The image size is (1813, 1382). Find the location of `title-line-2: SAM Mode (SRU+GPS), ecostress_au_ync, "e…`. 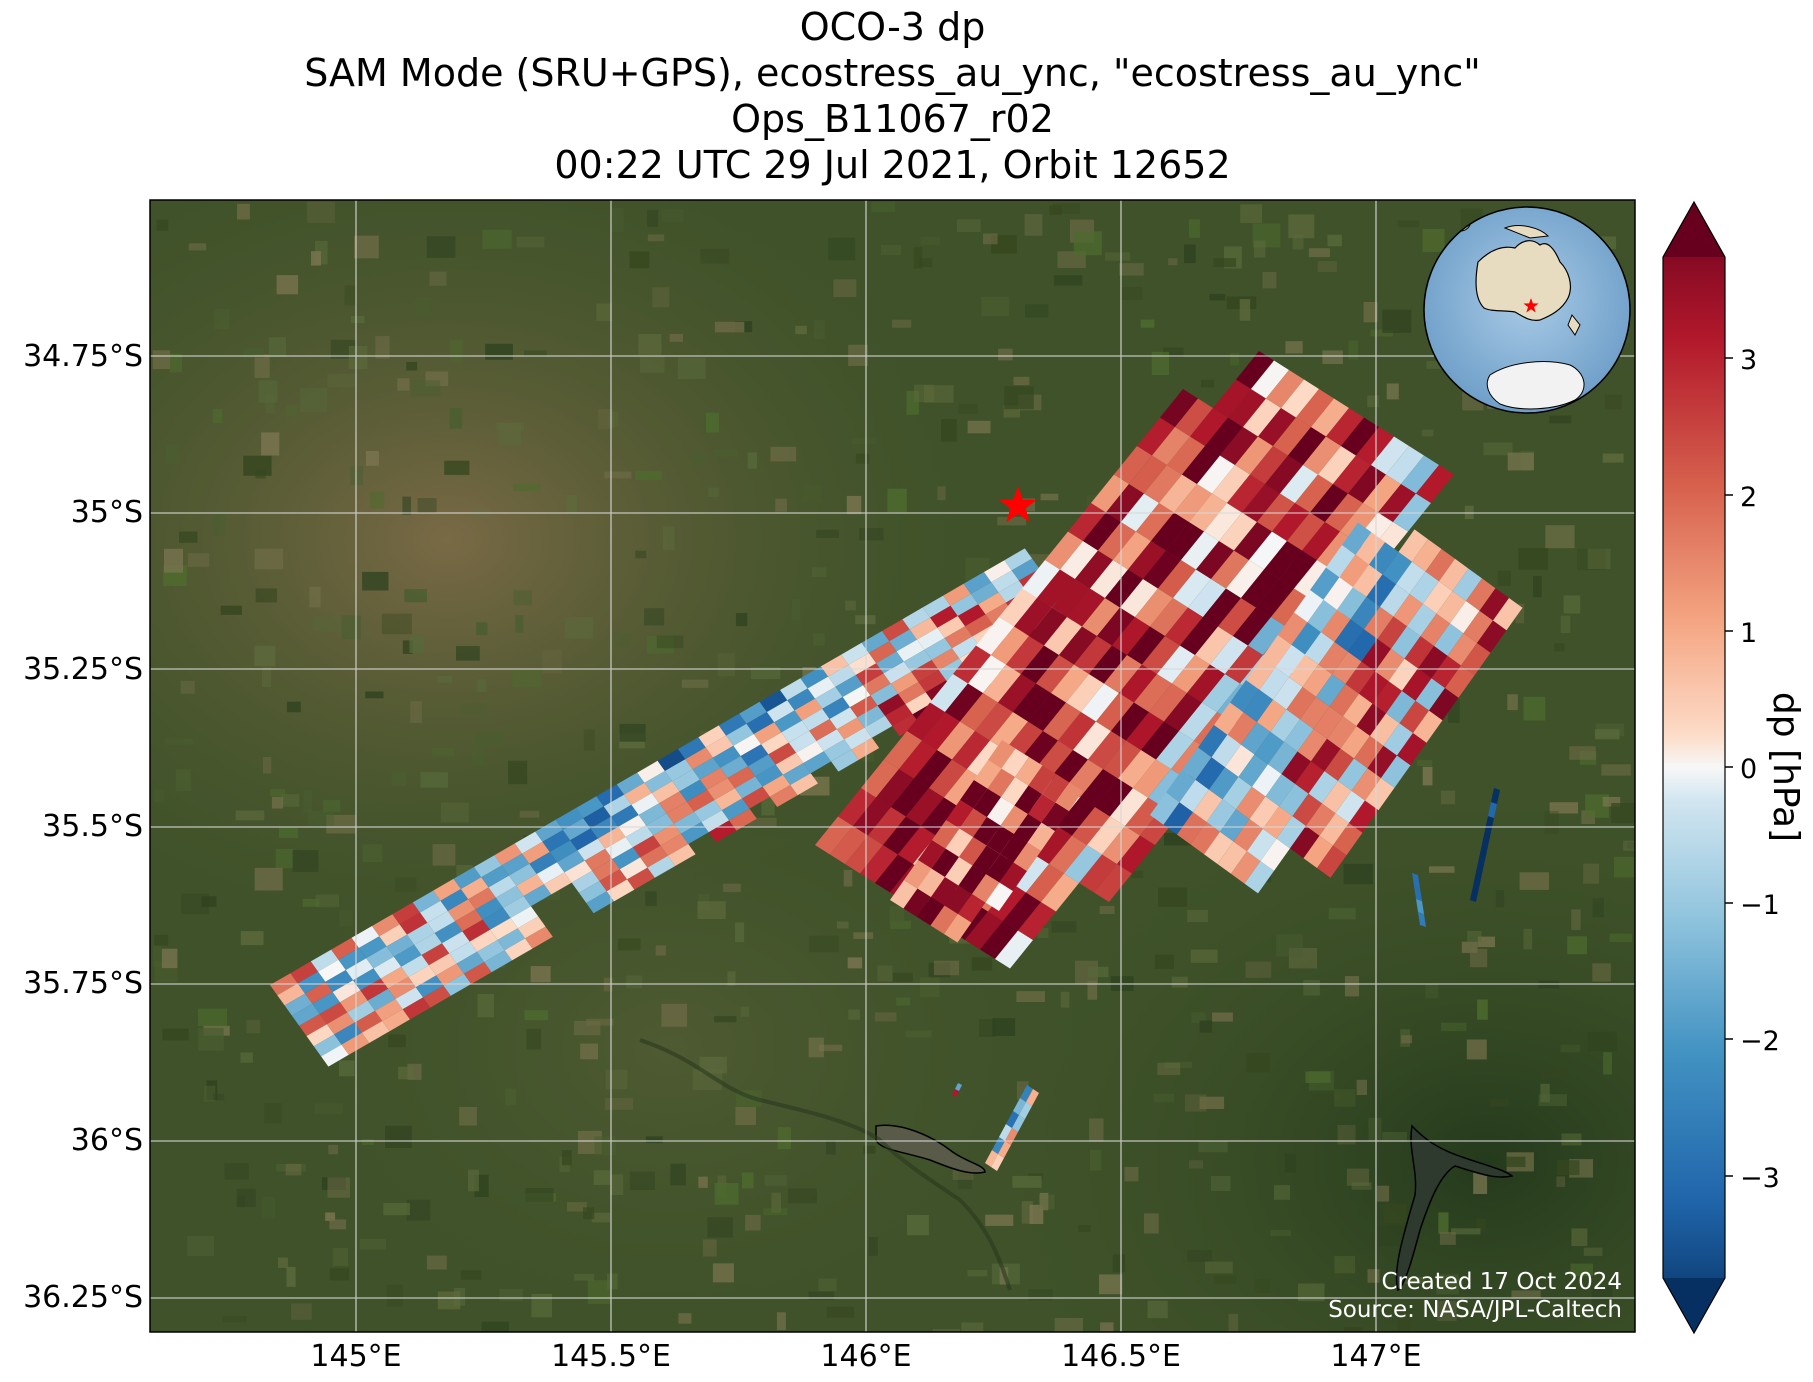

title-line-2: SAM Mode (SRU+GPS), ecostress_au_ync, "e… is located at coordinates (892, 73).